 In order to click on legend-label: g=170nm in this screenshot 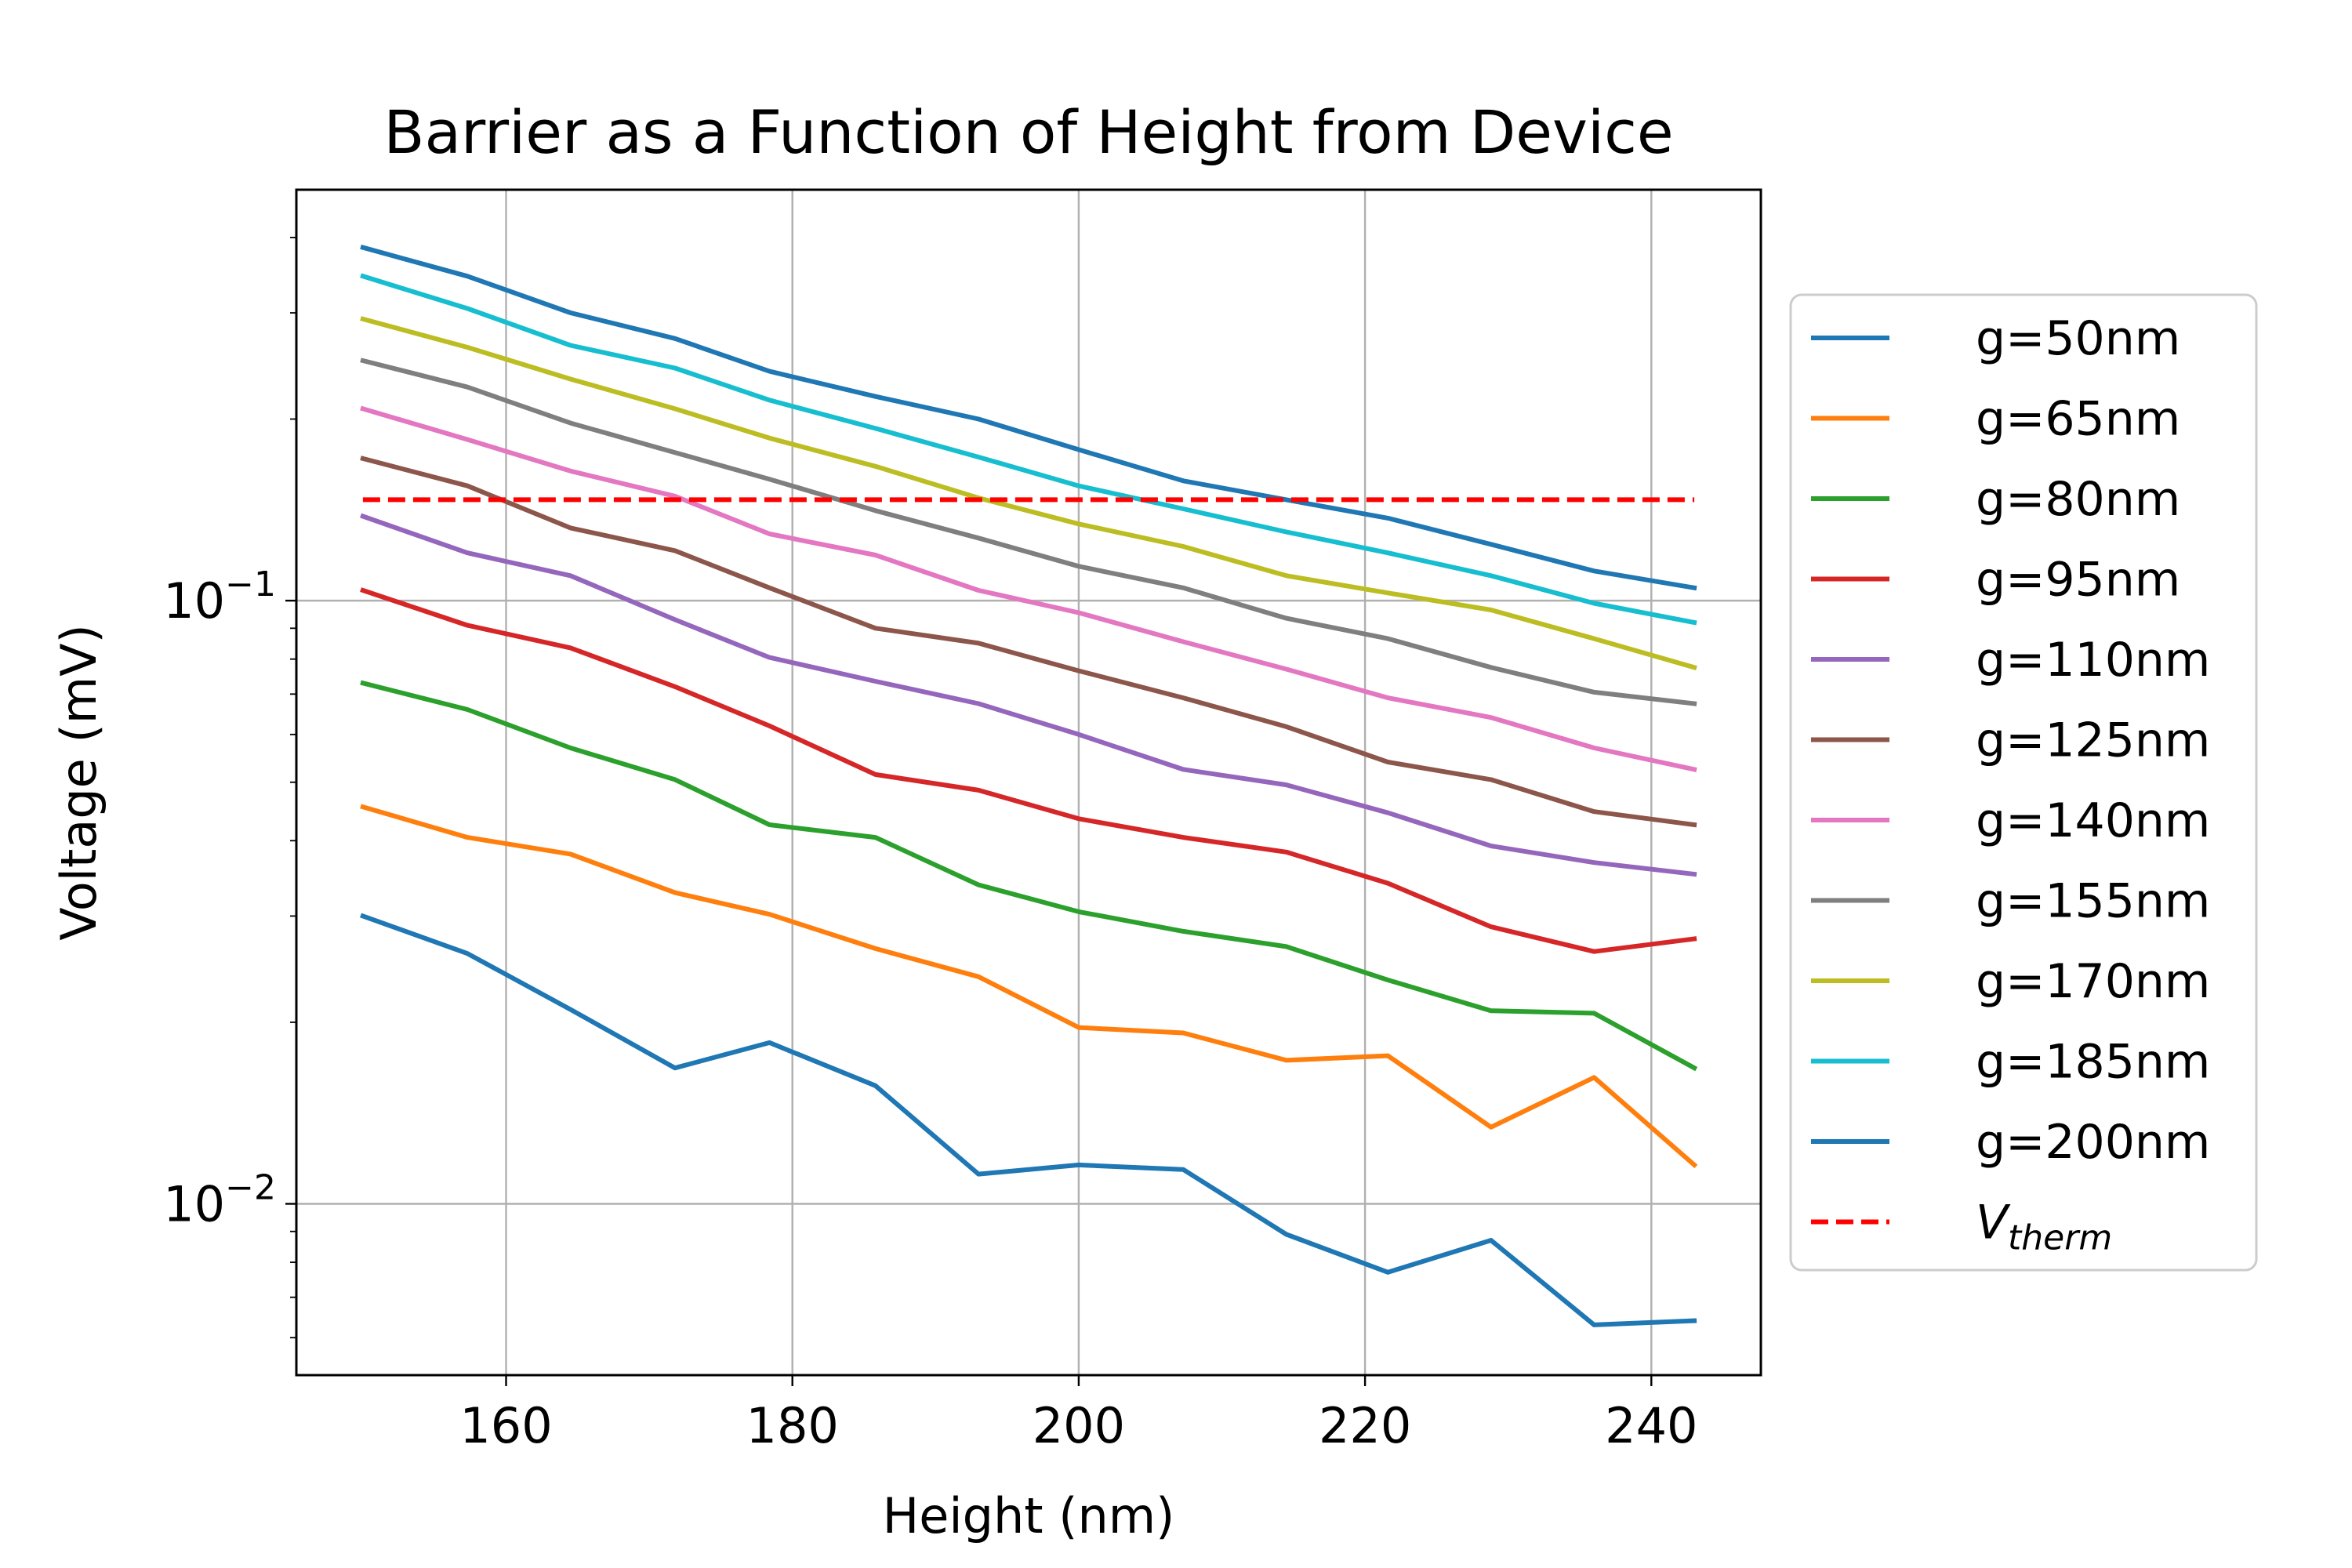, I will do `click(2093, 981)`.